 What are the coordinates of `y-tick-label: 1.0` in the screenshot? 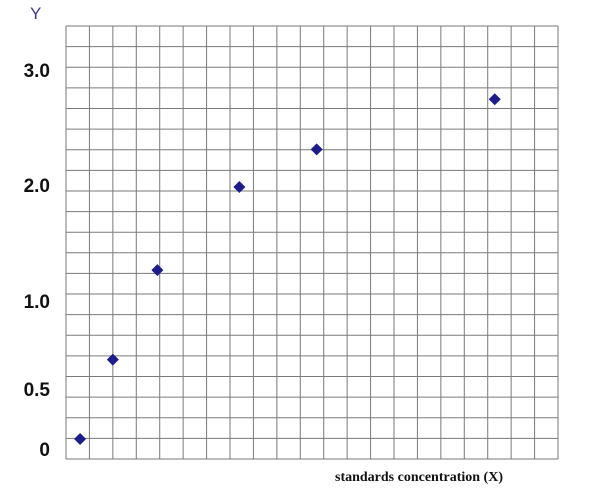 It's located at (36, 302).